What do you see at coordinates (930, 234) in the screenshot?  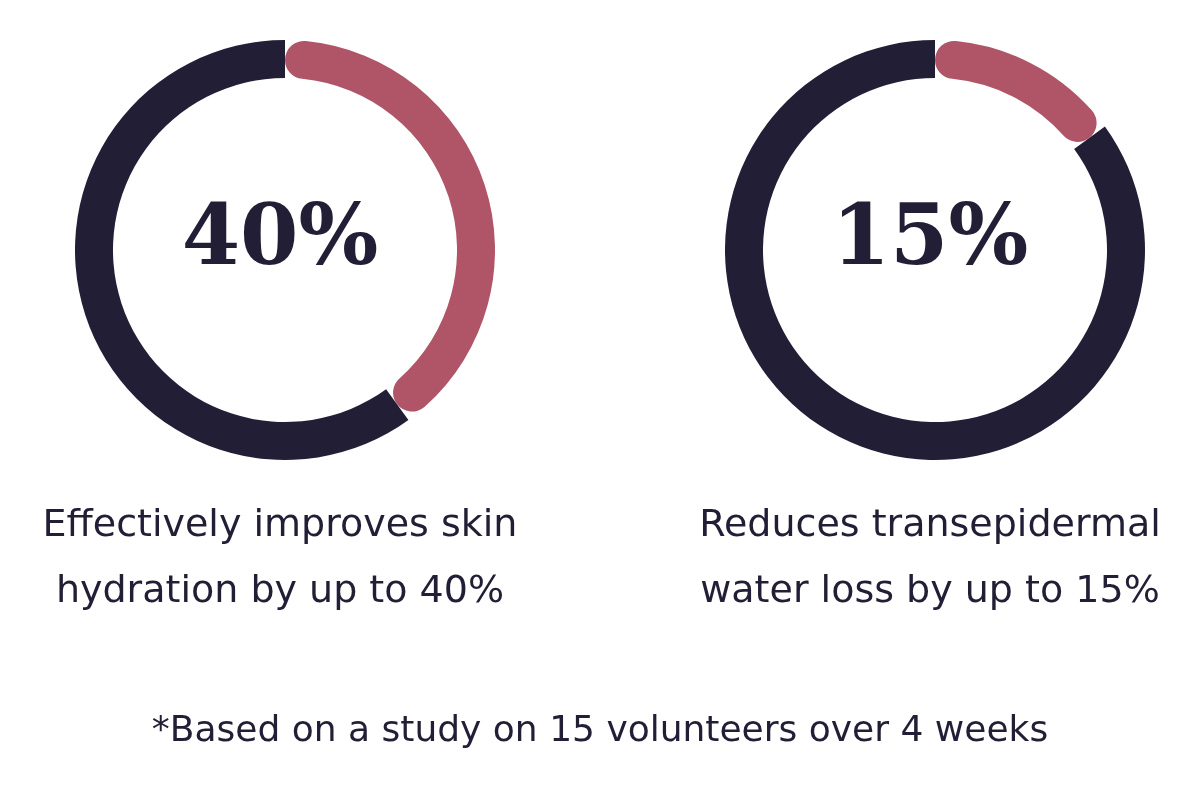 I see `text: 15%` at bounding box center [930, 234].